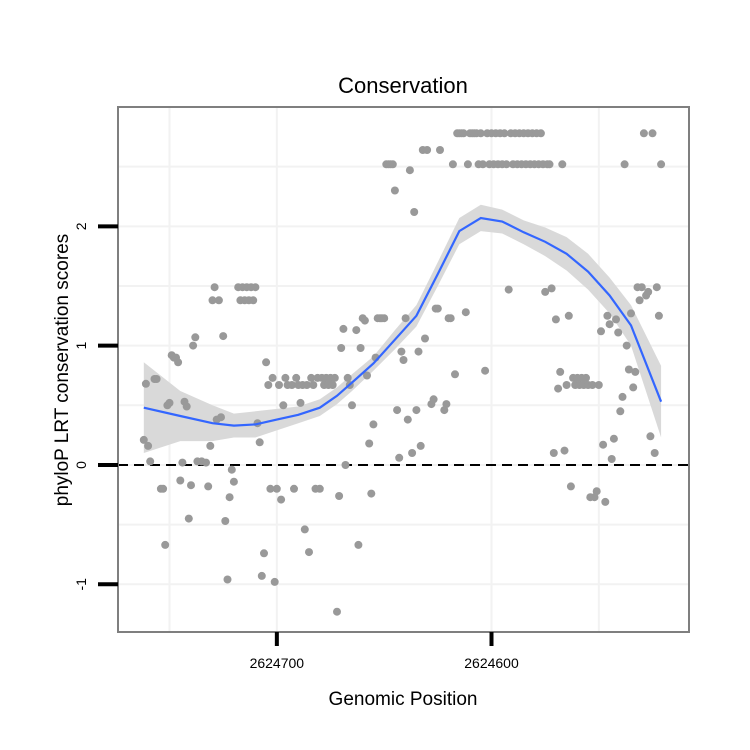 Image resolution: width=750 pixels, height=750 pixels. I want to click on x-tick-label: 2624700, so click(277, 663).